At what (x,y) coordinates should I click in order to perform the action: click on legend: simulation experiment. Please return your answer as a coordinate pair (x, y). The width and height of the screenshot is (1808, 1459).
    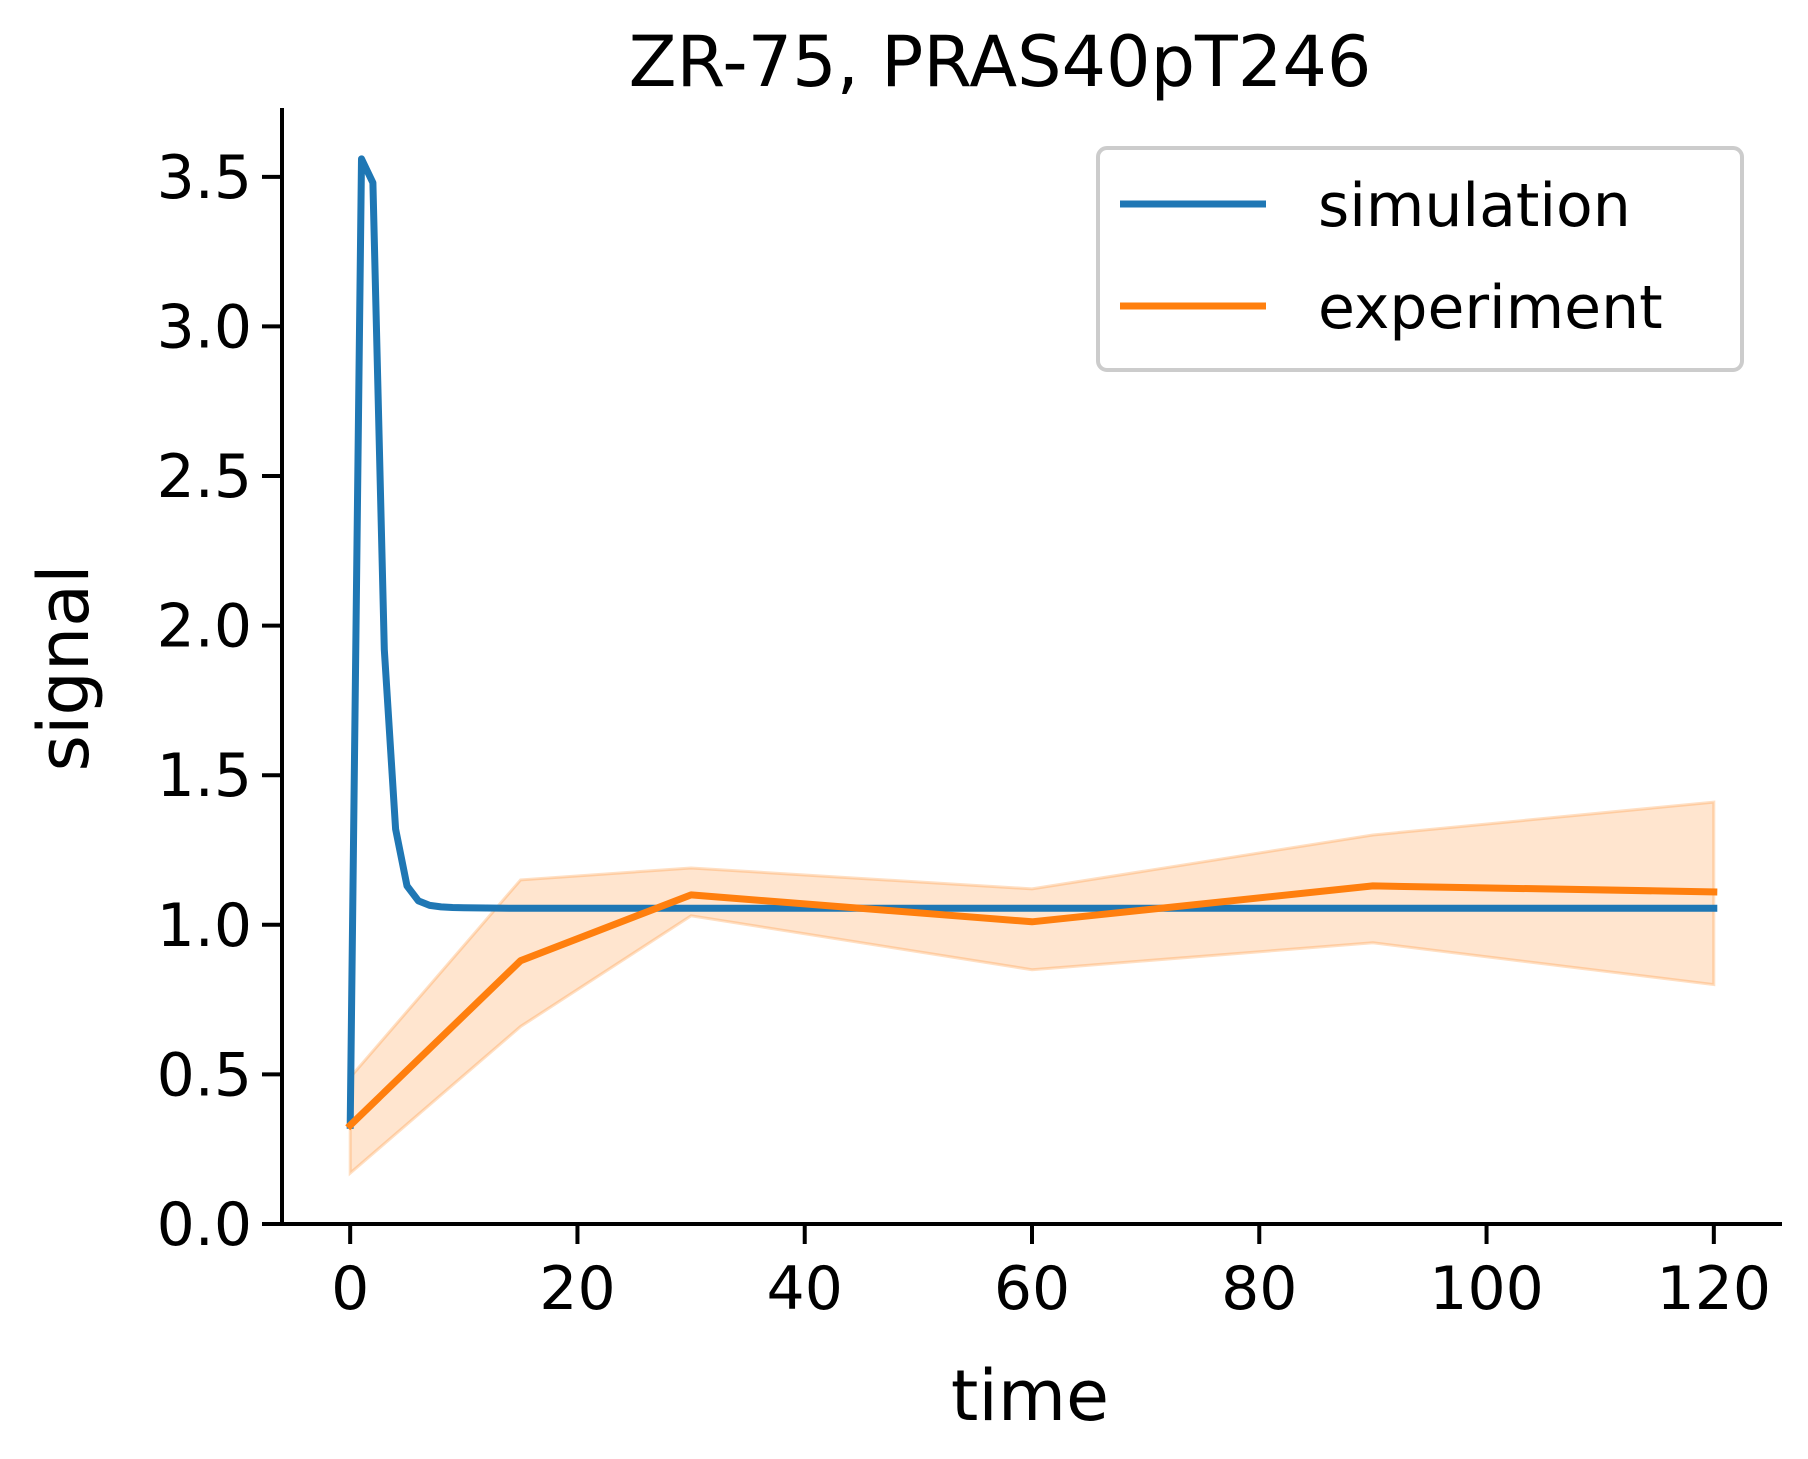
    Looking at the image, I should click on (1420, 259).